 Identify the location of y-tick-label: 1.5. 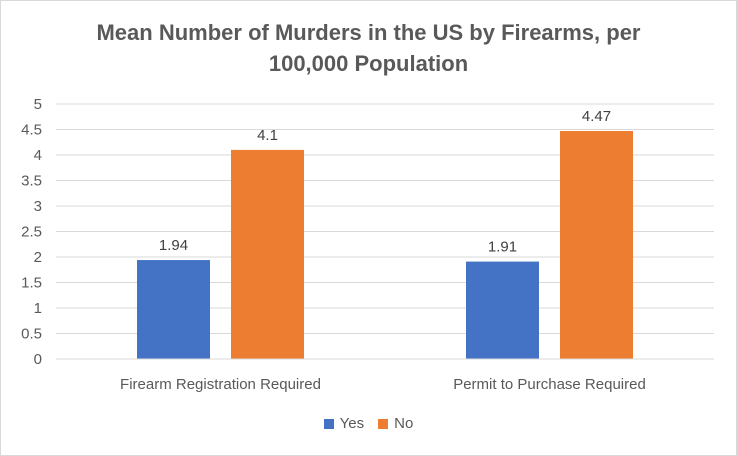
(31, 283).